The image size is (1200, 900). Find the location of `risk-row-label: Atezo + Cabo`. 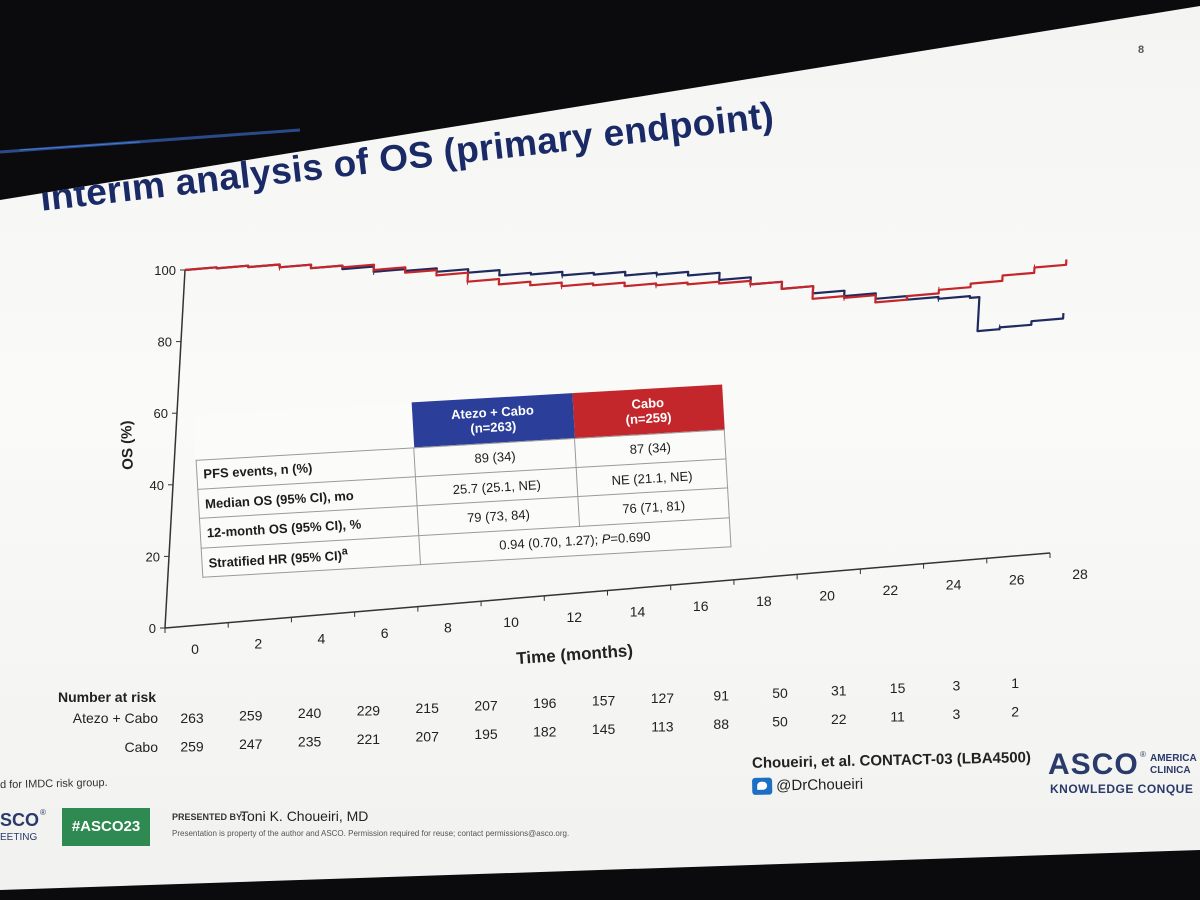

risk-row-label: Atezo + Cabo is located at coordinates (115, 718).